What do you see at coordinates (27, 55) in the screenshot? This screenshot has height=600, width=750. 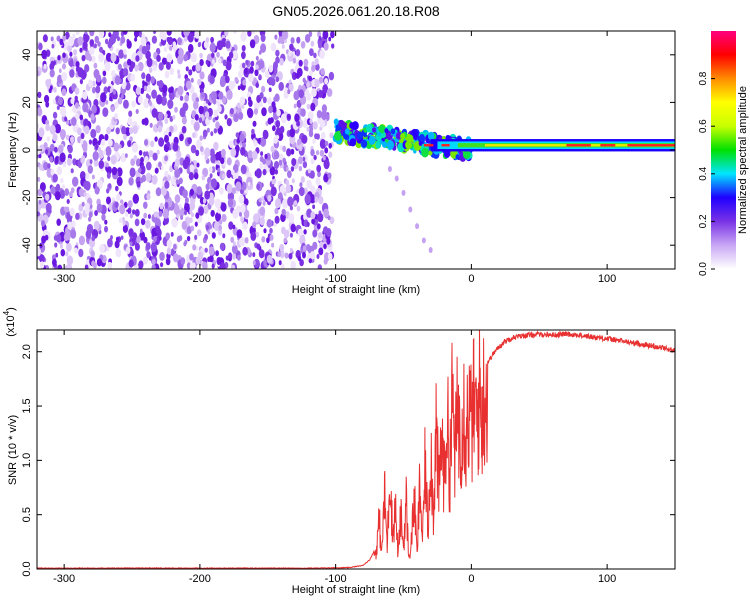 I see `y-tick-label: 40` at bounding box center [27, 55].